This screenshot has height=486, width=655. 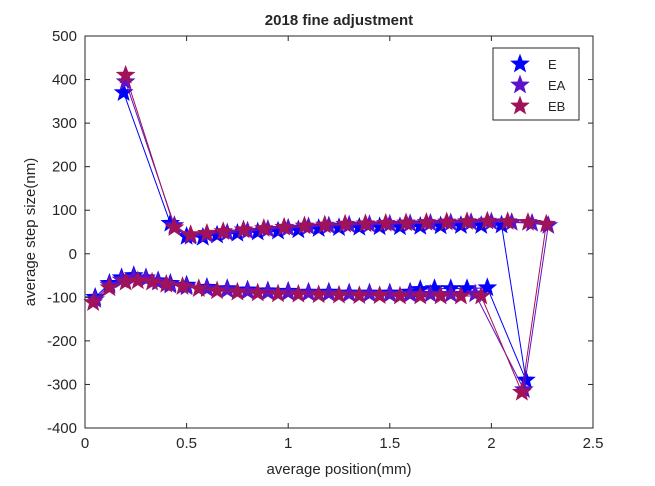 What do you see at coordinates (556, 106) in the screenshot?
I see `legend-label-eb: EB` at bounding box center [556, 106].